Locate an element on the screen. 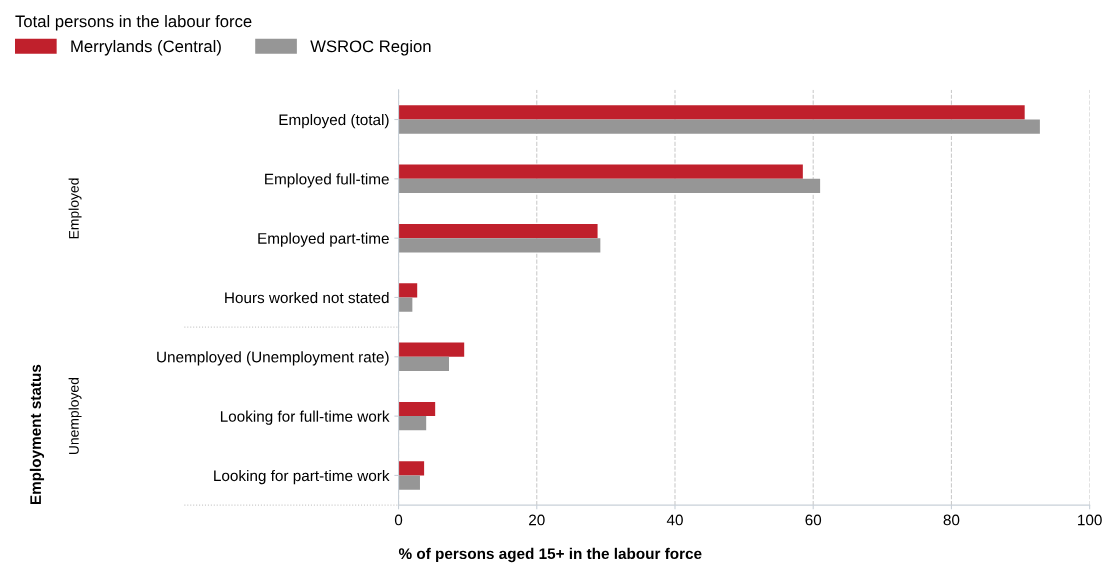  x-tick-label: 40 is located at coordinates (674, 520).